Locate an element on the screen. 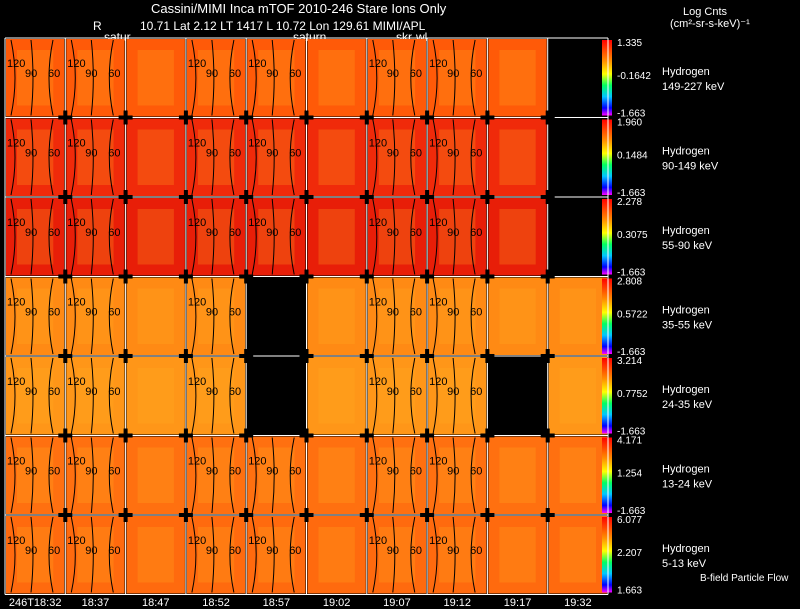 Image resolution: width=800 pixels, height=609 pixels. colorbar-mid-label: -0.1642 is located at coordinates (634, 76).